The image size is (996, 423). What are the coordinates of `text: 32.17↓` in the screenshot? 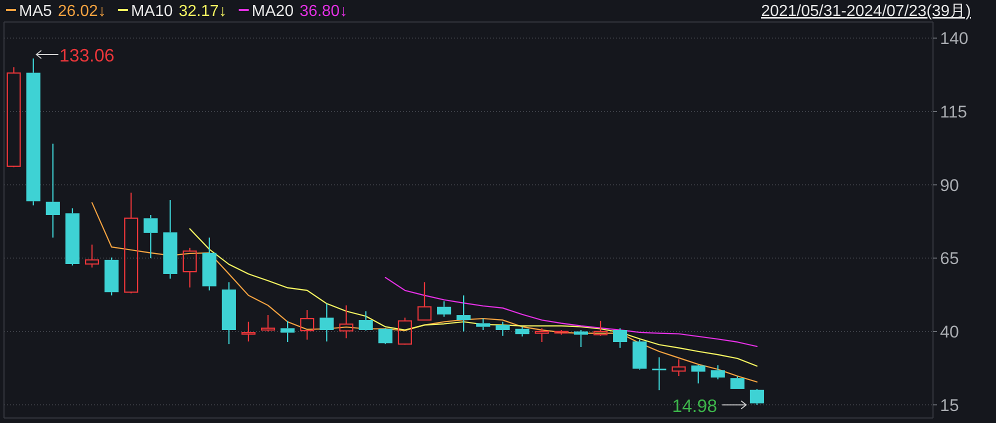 It's located at (202, 11).